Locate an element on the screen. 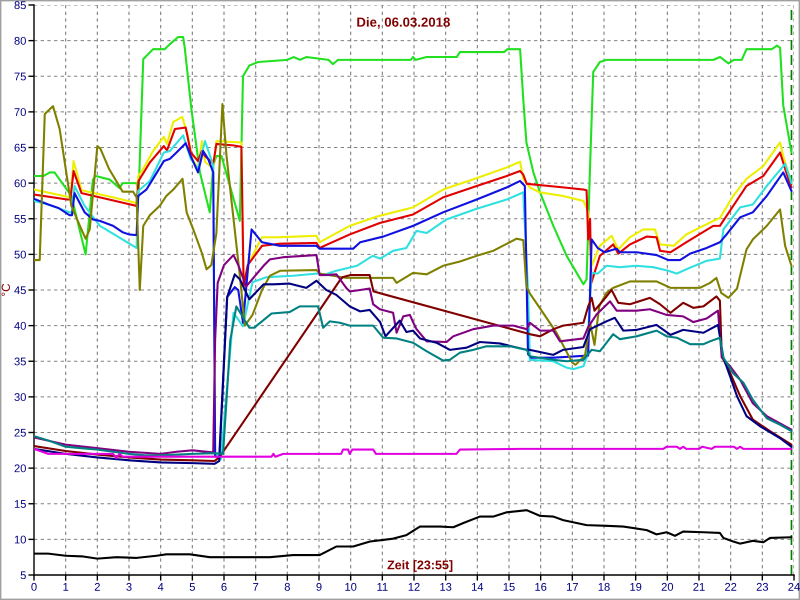 The width and height of the screenshot is (800, 600). y-tick-label: 25 is located at coordinates (20, 432).